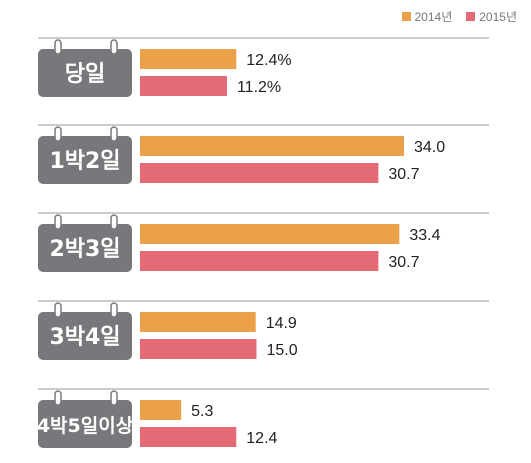 The width and height of the screenshot is (531, 463). I want to click on value-label-2014-same-day: 12.4%, so click(268, 60).